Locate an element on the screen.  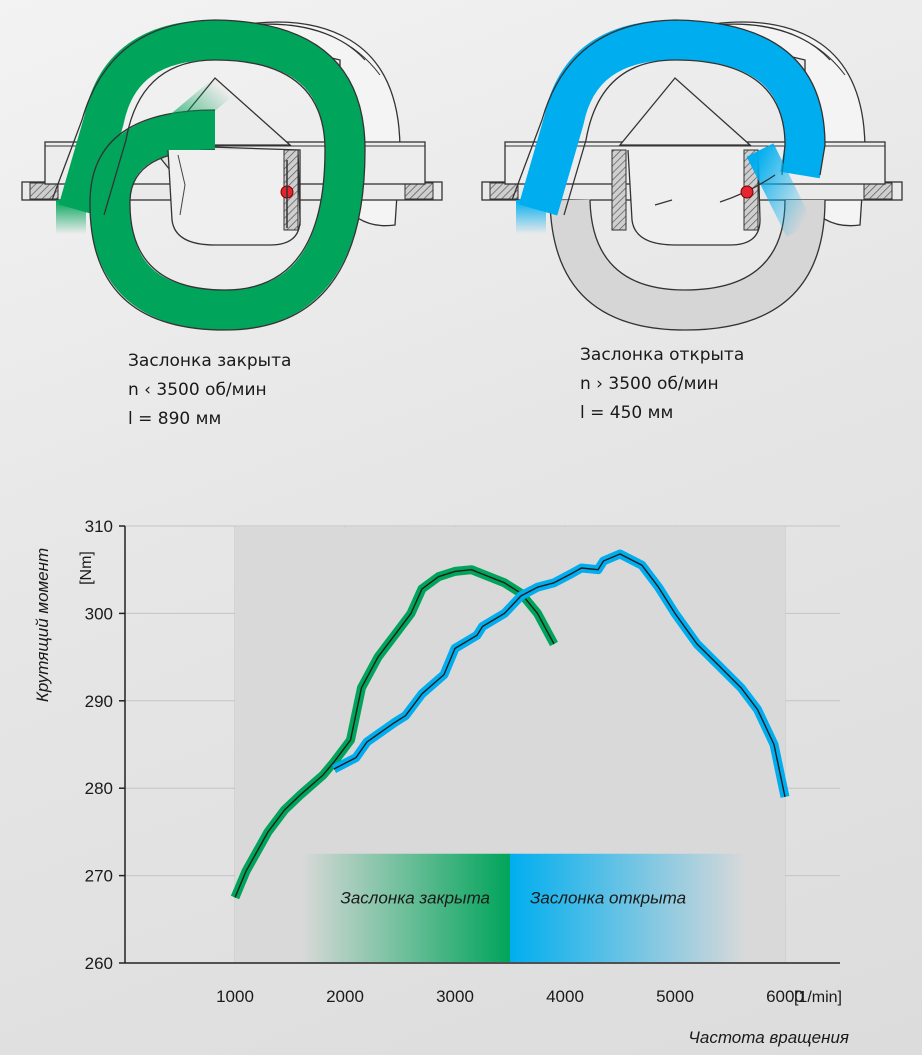
x-tick-label: 2000 is located at coordinates (345, 996).